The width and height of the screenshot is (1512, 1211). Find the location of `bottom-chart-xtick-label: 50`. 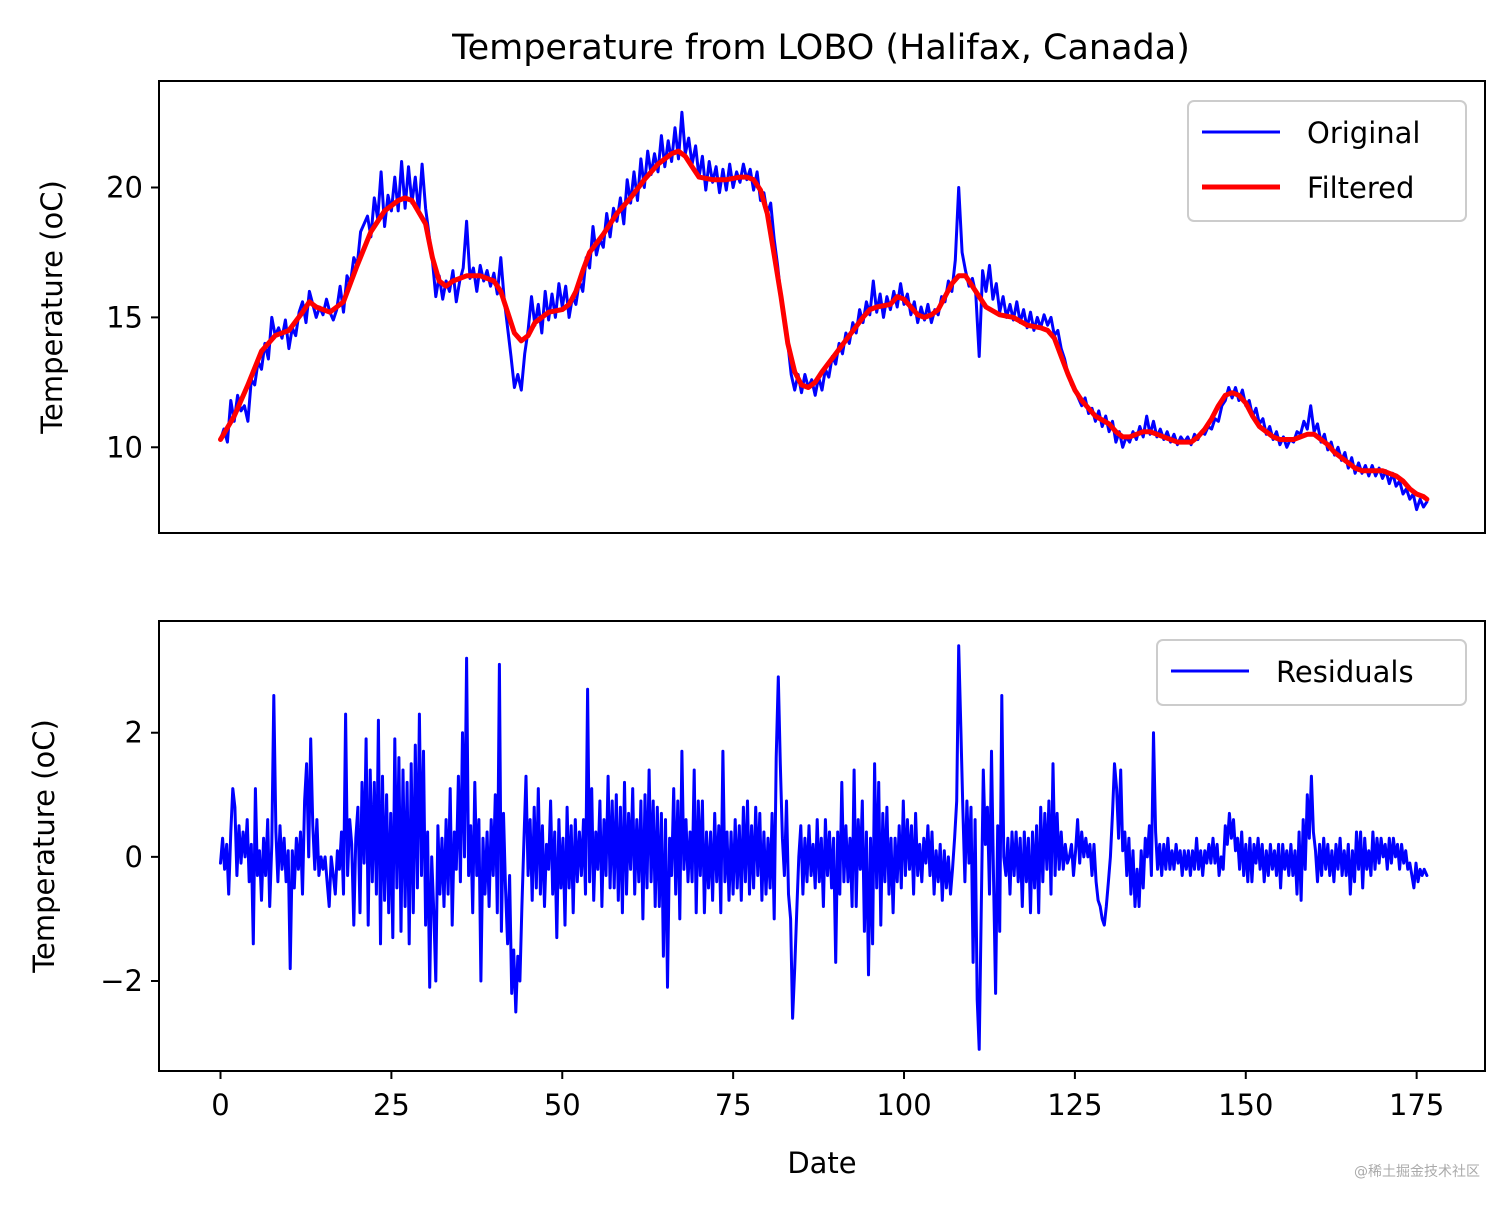

bottom-chart-xtick-label: 50 is located at coordinates (562, 1105).